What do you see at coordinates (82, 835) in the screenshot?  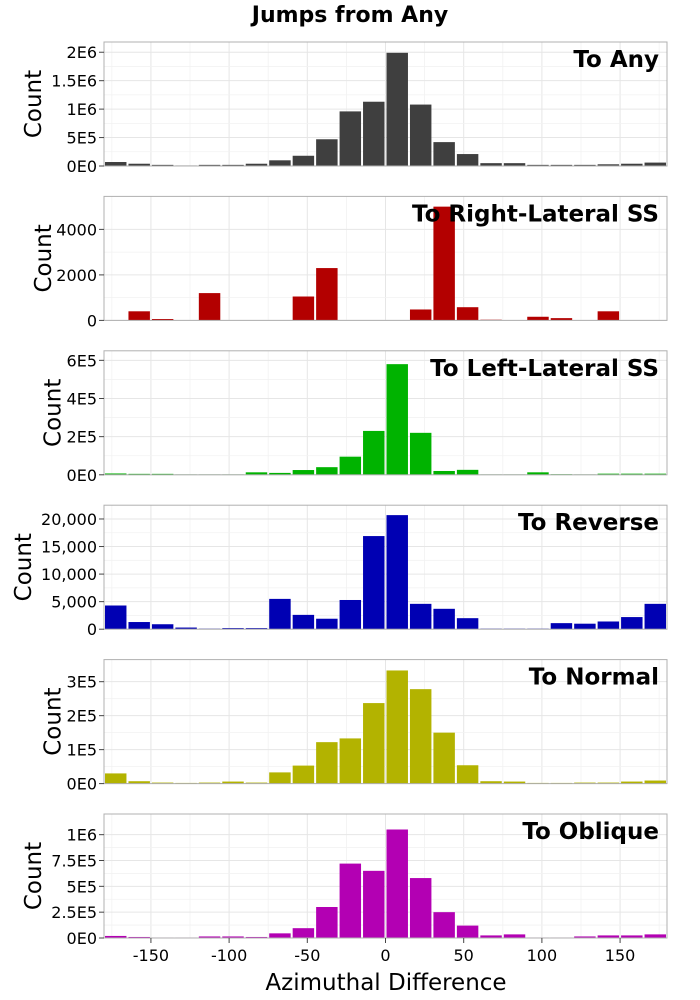 I see `y-tick-label: 1E6` at bounding box center [82, 835].